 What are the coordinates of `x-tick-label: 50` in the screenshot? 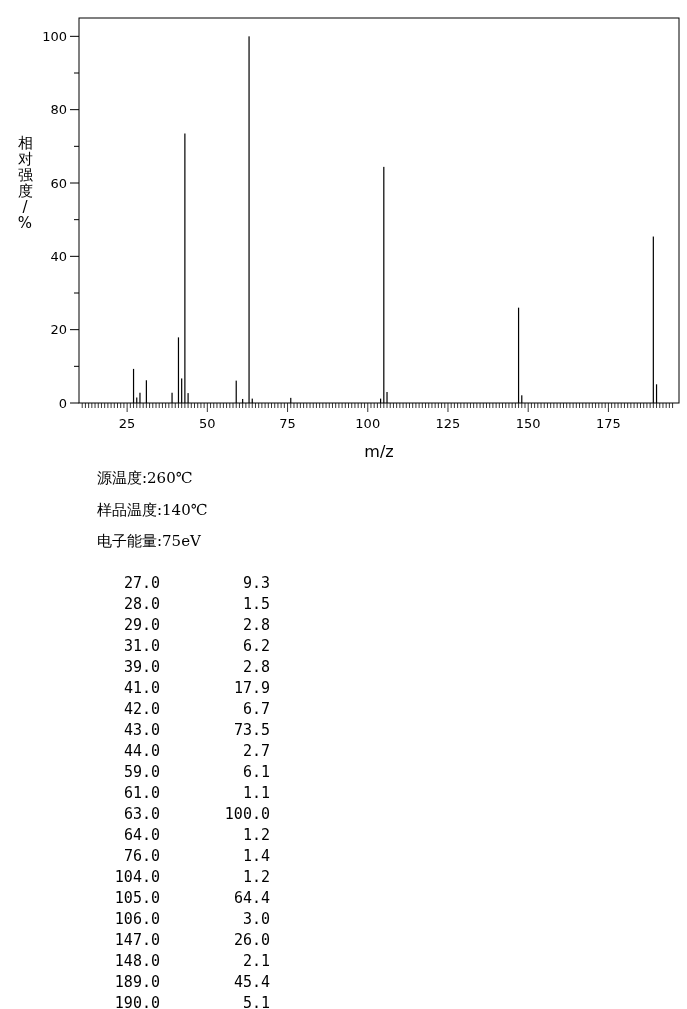 It's located at (207, 423).